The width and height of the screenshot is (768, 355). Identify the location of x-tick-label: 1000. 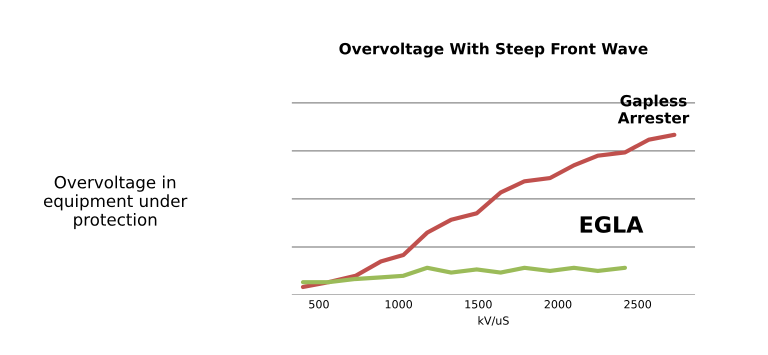
(399, 304).